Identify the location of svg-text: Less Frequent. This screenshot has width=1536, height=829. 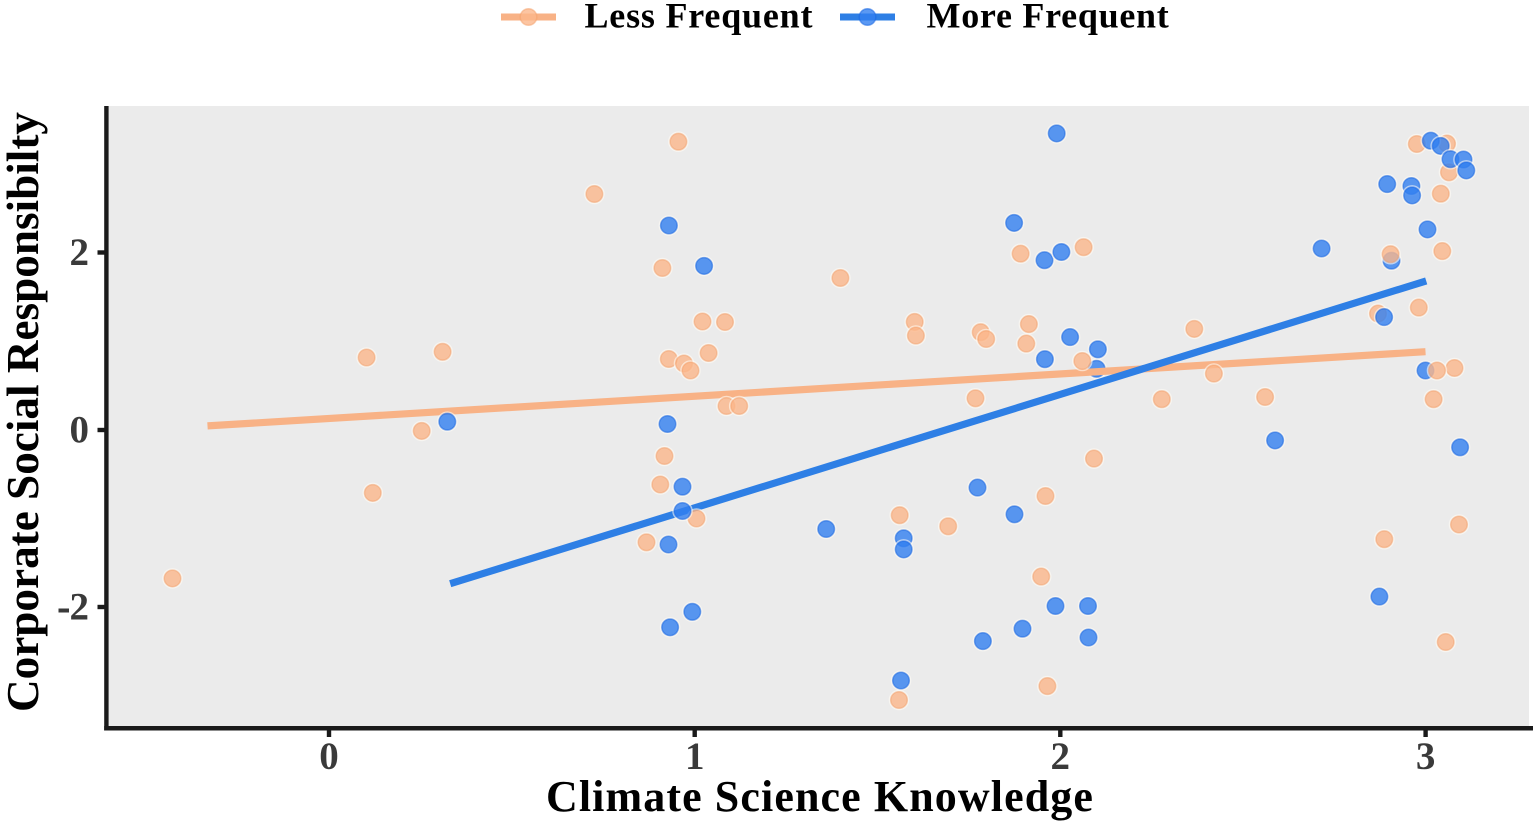
(699, 18).